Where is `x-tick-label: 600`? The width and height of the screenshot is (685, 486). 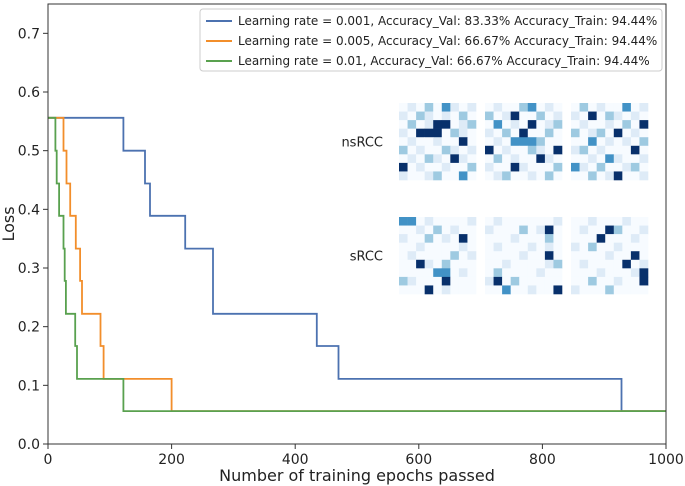
x-tick-label: 600 is located at coordinates (418, 460).